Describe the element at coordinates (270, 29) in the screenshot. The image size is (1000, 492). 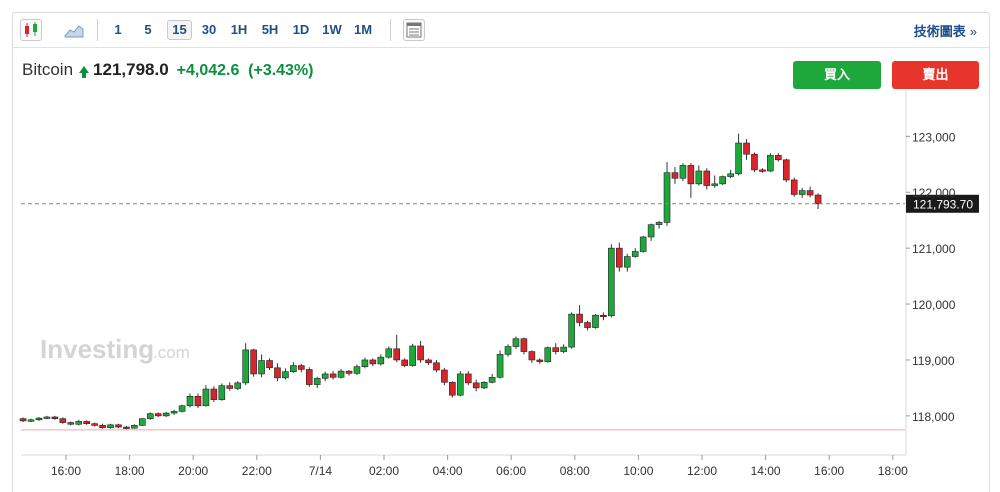
I see `interval-5h: 5H` at that location.